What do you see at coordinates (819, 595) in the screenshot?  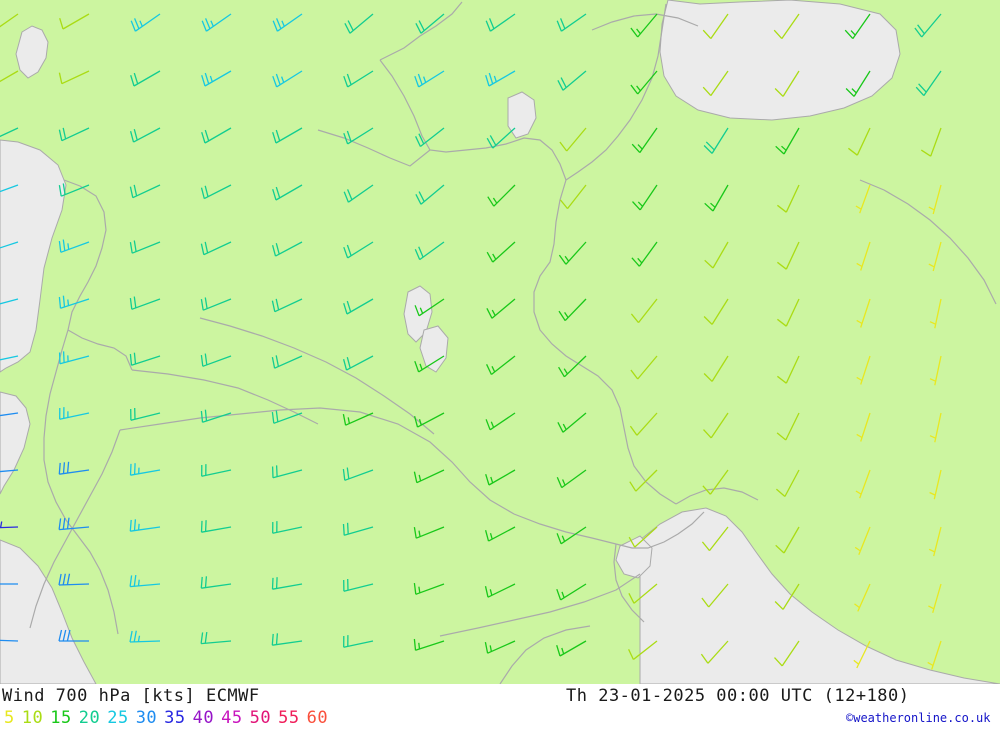 I see `persian-gulf` at bounding box center [819, 595].